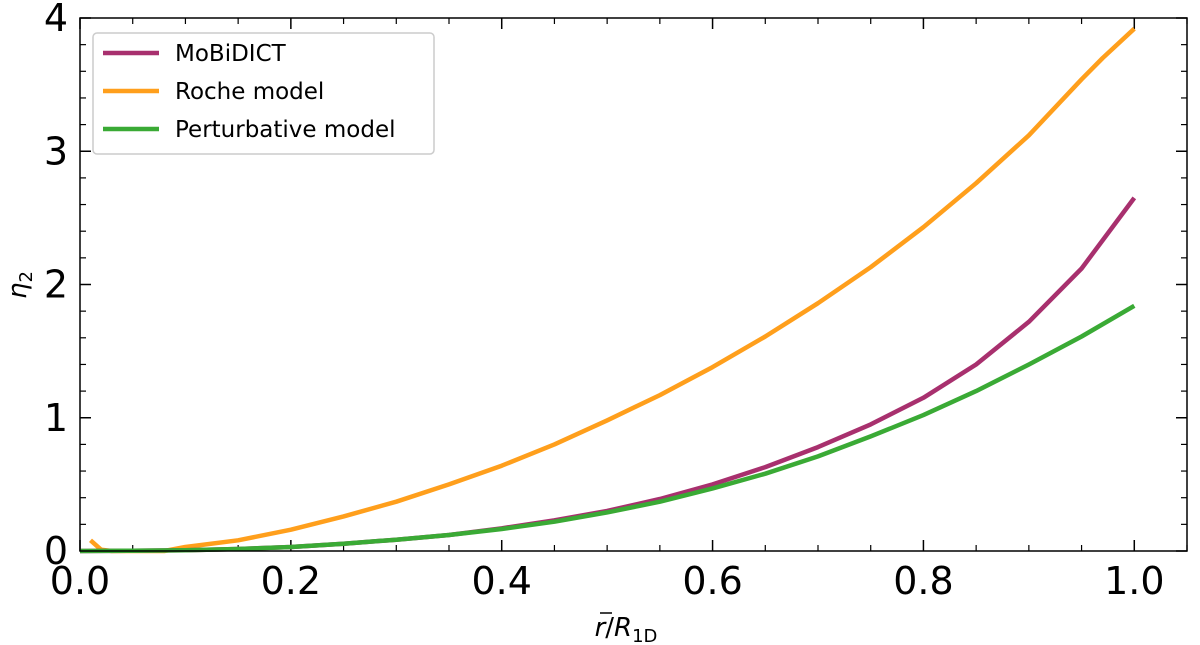 The image size is (1200, 645). What do you see at coordinates (80, 581) in the screenshot?
I see `x-tick-label: 0.0` at bounding box center [80, 581].